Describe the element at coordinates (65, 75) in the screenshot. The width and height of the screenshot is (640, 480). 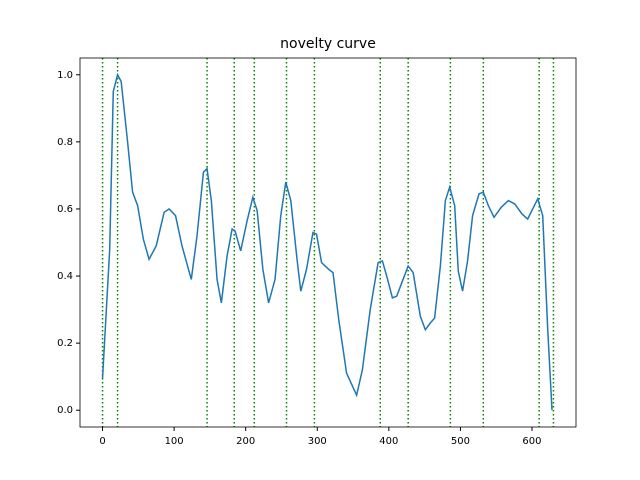
I see `y-tick-label: 1.0` at that location.